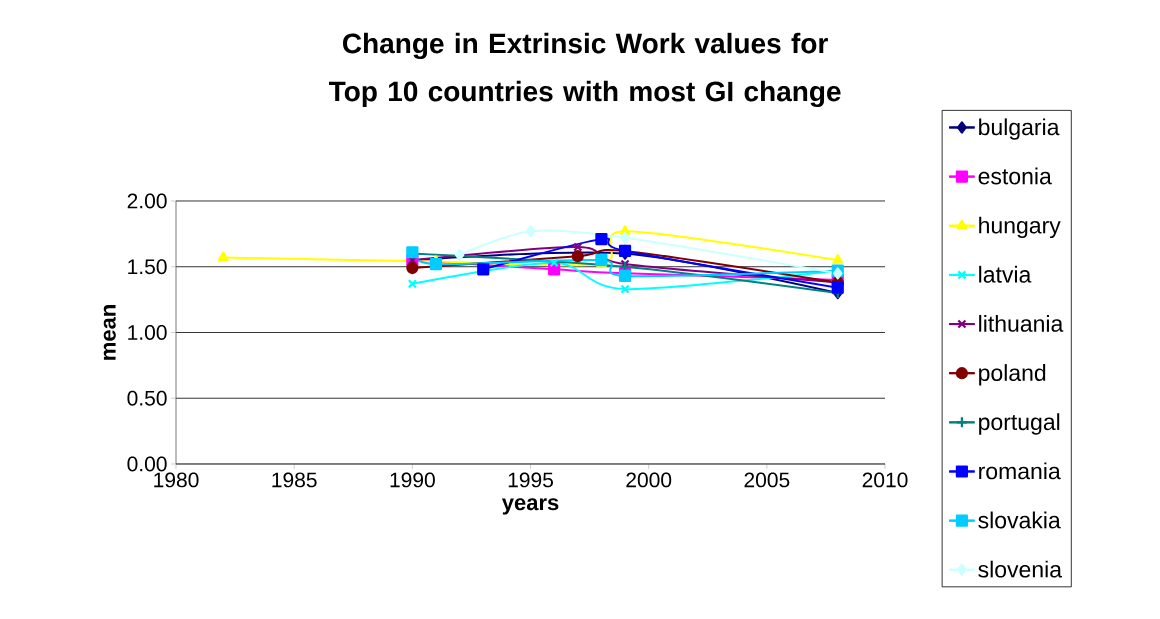 The width and height of the screenshot is (1160, 619). I want to click on y-tick-label: 1.50, so click(147, 267).